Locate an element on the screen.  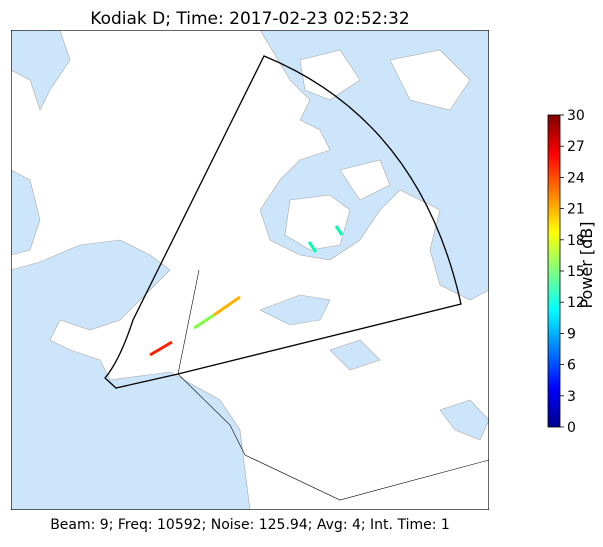
colorbar-label: Power [dB] is located at coordinates (586, 264).